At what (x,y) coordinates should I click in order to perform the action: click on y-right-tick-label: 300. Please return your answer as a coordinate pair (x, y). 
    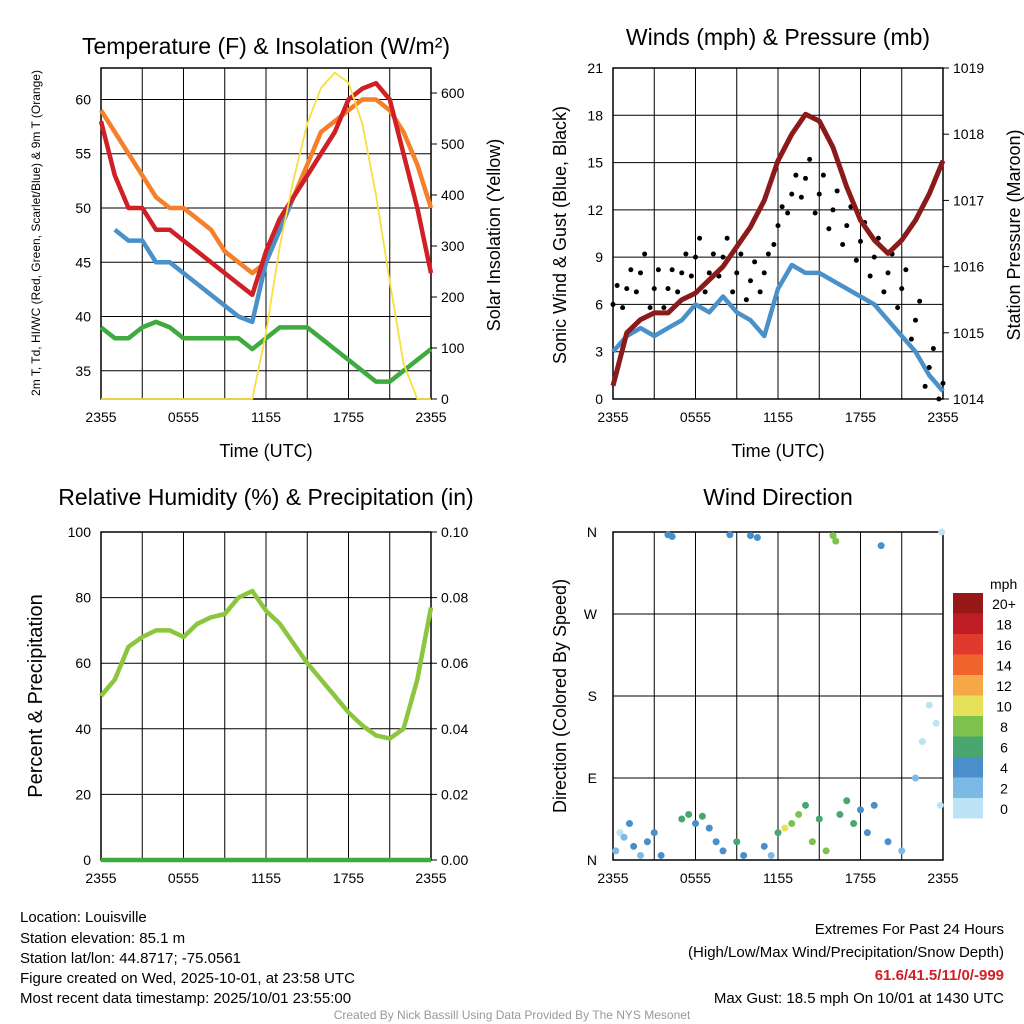
    Looking at the image, I should click on (453, 246).